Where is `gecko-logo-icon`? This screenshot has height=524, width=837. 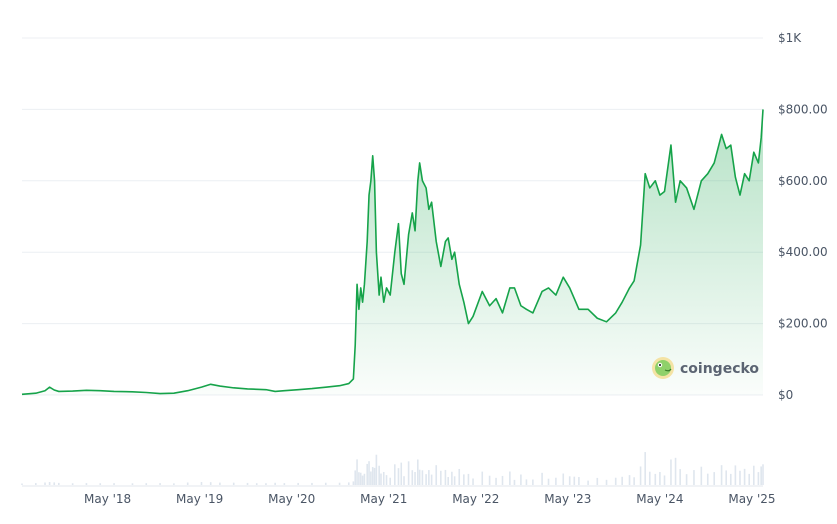 gecko-logo-icon is located at coordinates (663, 368).